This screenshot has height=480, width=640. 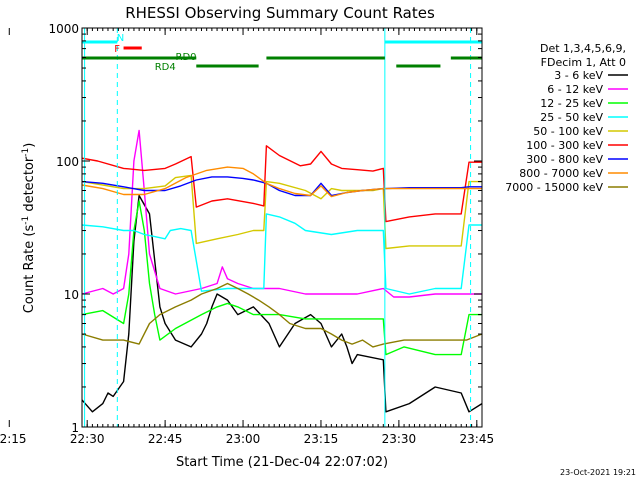 I want to click on y-axis-label-part3: ), so click(x=29, y=145).